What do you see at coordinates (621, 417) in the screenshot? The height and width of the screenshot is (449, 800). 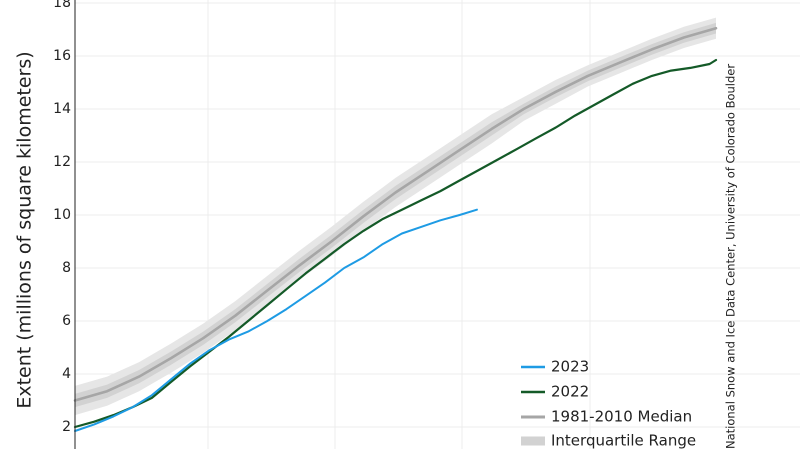 I see `legend-label-median: 1981-2010 Median` at bounding box center [621, 417].